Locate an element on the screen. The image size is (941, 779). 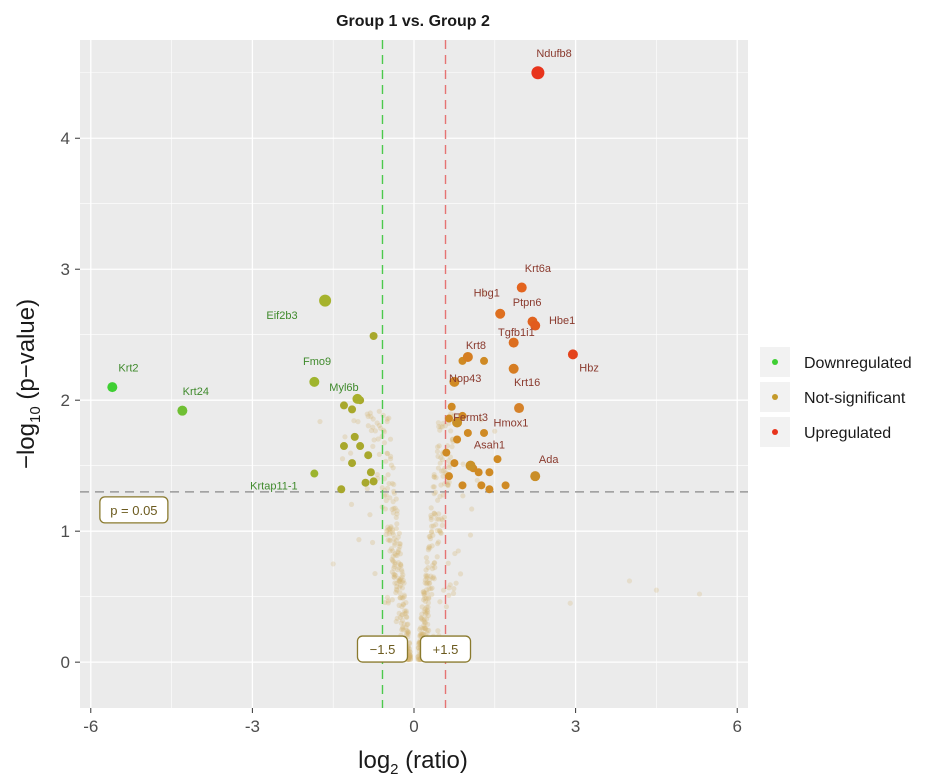
y-tick-label: 4 is located at coordinates (65, 138).